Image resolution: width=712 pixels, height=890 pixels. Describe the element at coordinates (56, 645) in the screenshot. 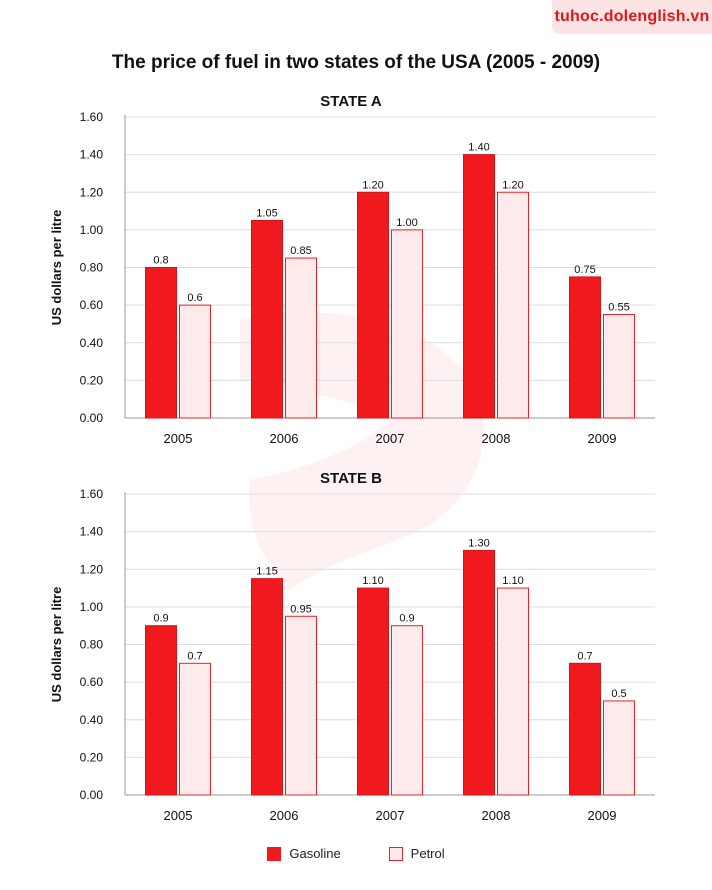

I see `state-b-y-axis-label: US dollars per litre` at that location.